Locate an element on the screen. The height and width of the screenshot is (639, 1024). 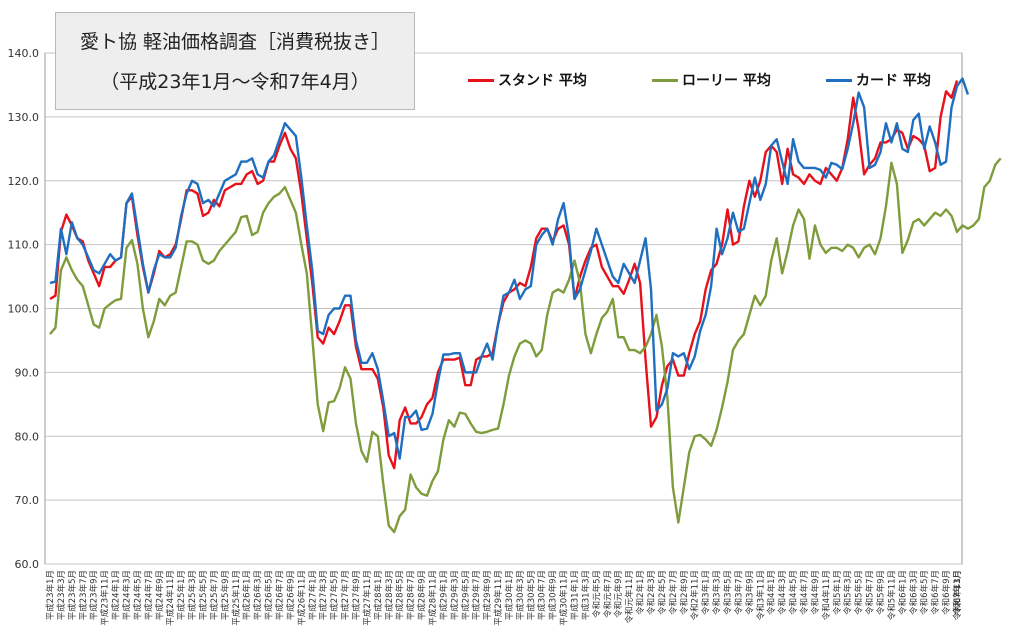
x-tick-label: 令和5年11月 is located at coordinates (891, 595).